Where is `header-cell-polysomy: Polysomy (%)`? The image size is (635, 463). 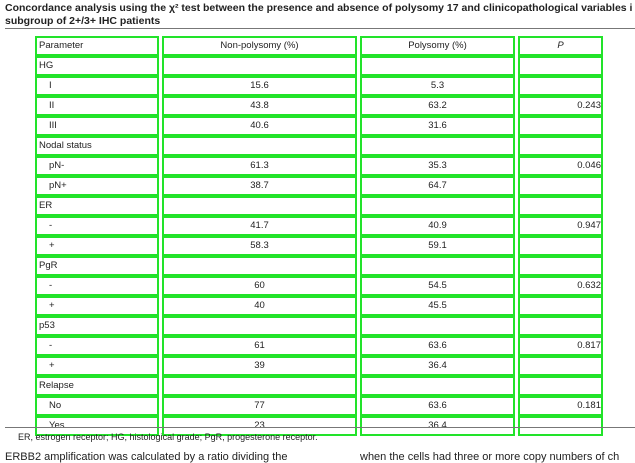
header-cell-polysomy: Polysomy (%) is located at coordinates (437, 46).